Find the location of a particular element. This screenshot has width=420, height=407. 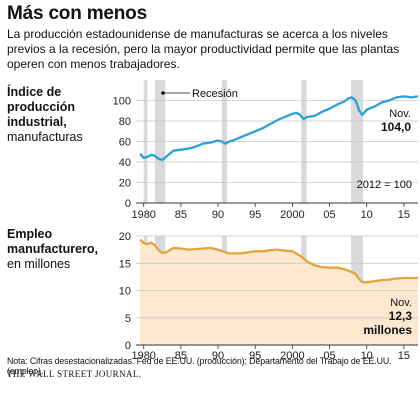

employment-x-tick-label: 95 is located at coordinates (255, 356).